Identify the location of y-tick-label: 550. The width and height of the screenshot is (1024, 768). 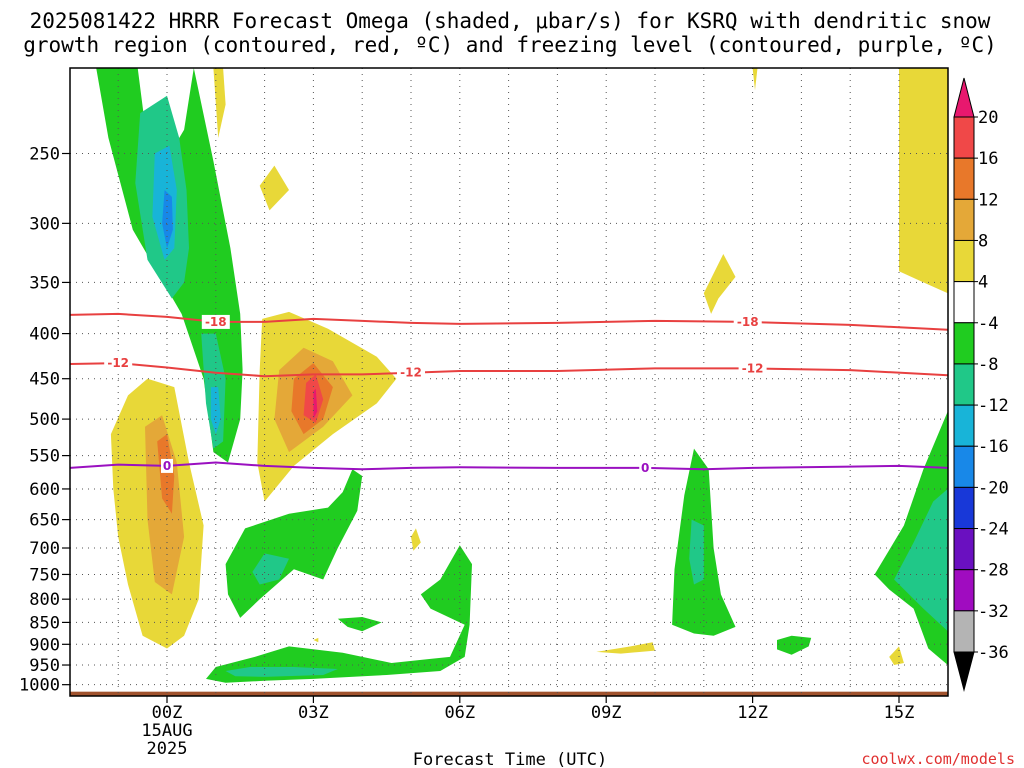
(44, 457).